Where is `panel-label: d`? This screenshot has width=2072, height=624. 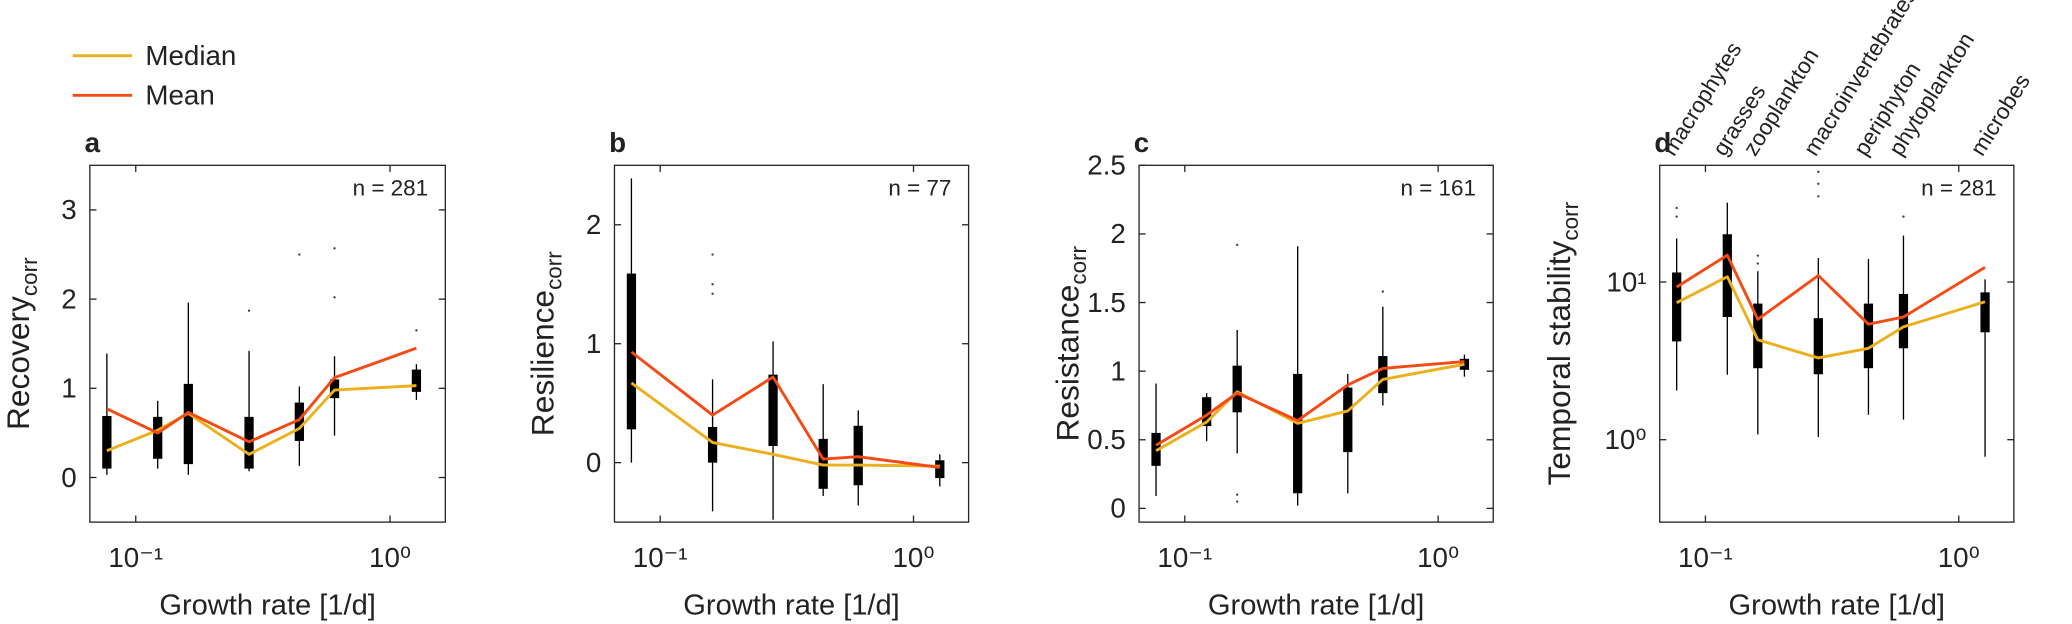
panel-label: d is located at coordinates (1662, 142).